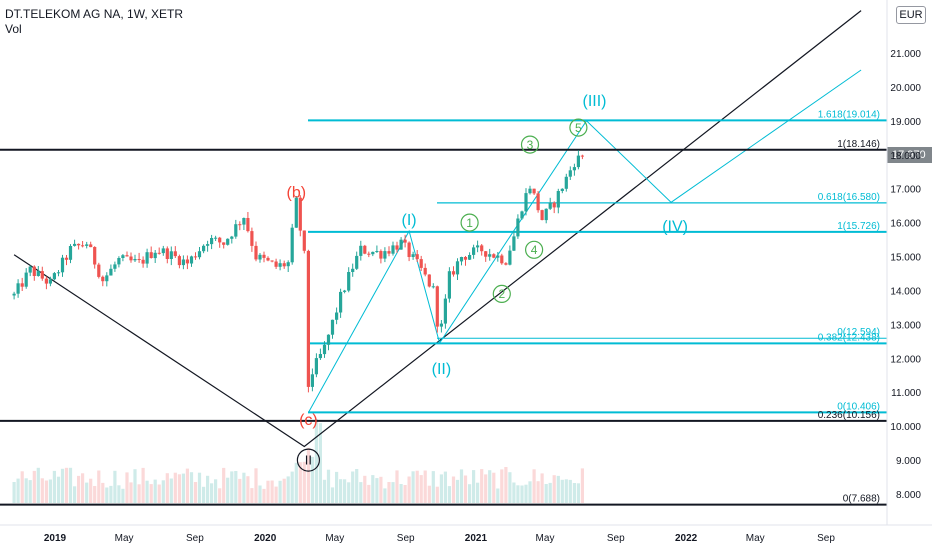  I want to click on y-tick-label: 14.000, so click(905, 292).